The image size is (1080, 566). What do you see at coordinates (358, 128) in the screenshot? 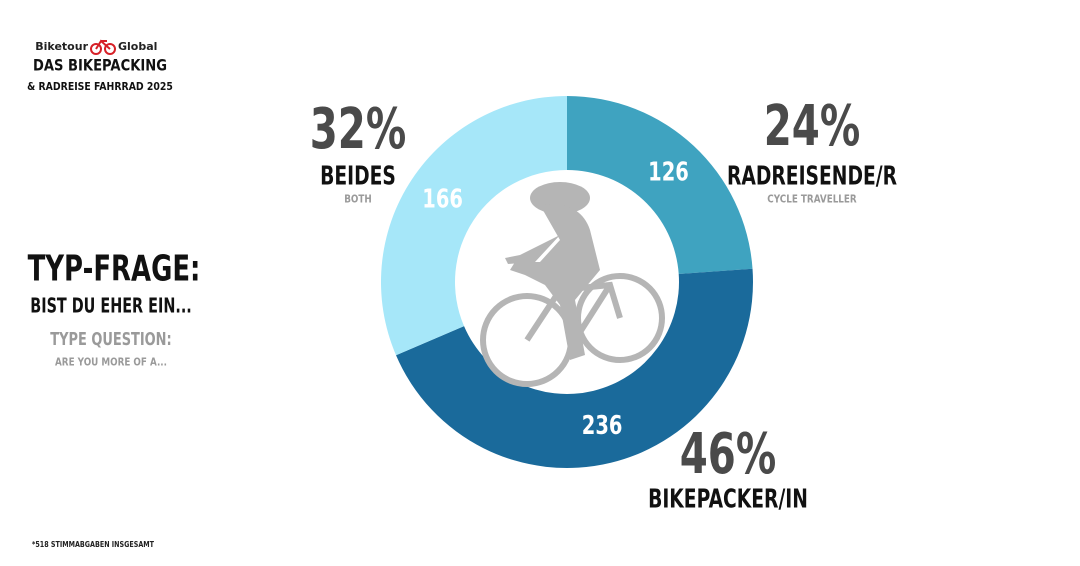
I see `share-label: 32%` at bounding box center [358, 128].